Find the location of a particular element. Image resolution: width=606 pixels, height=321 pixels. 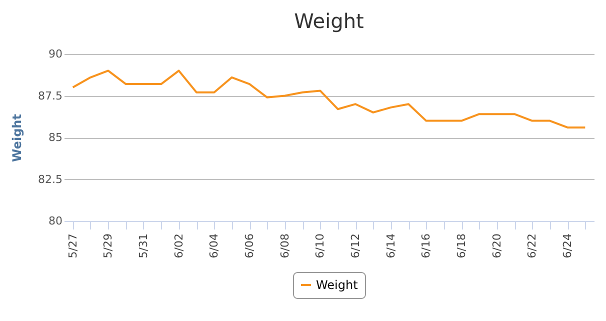

x-tick-label: 6/08 is located at coordinates (285, 246).